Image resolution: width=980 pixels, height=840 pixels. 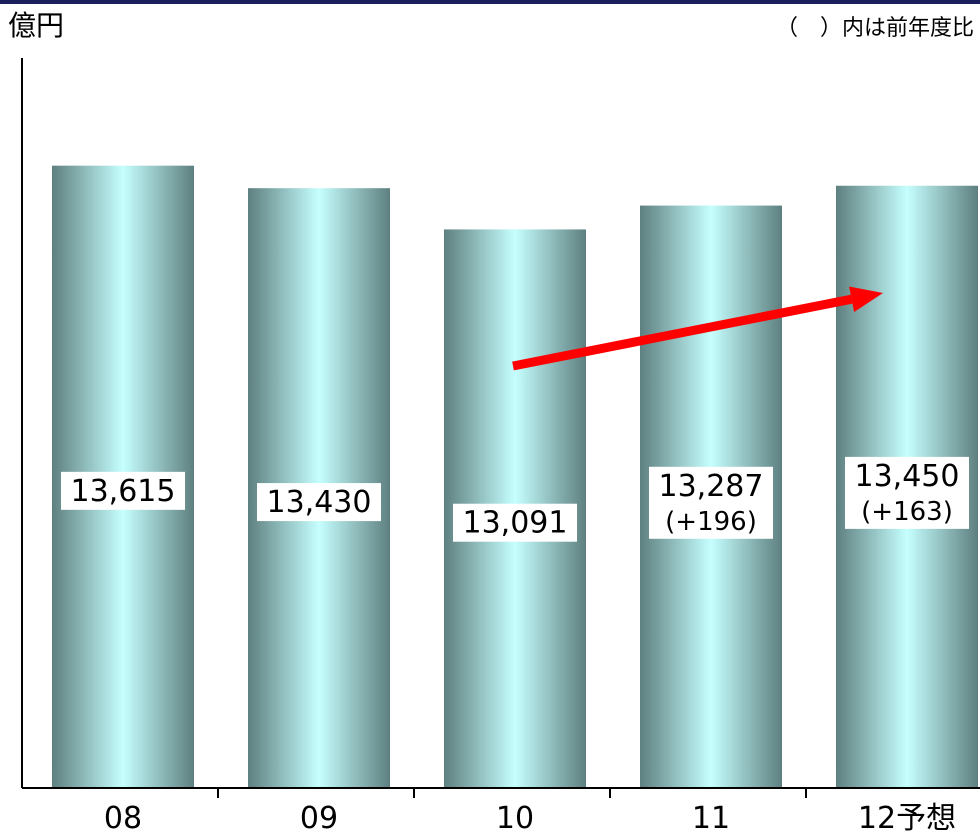 I want to click on x-tick-label-09: 09, so click(x=319, y=818).